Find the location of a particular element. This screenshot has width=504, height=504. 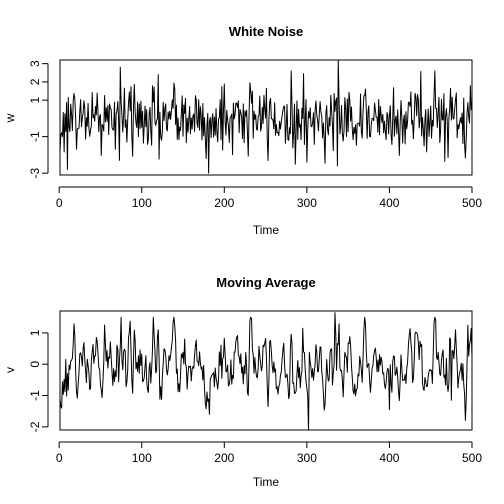

y-tick-label: 0 is located at coordinates (35, 364).